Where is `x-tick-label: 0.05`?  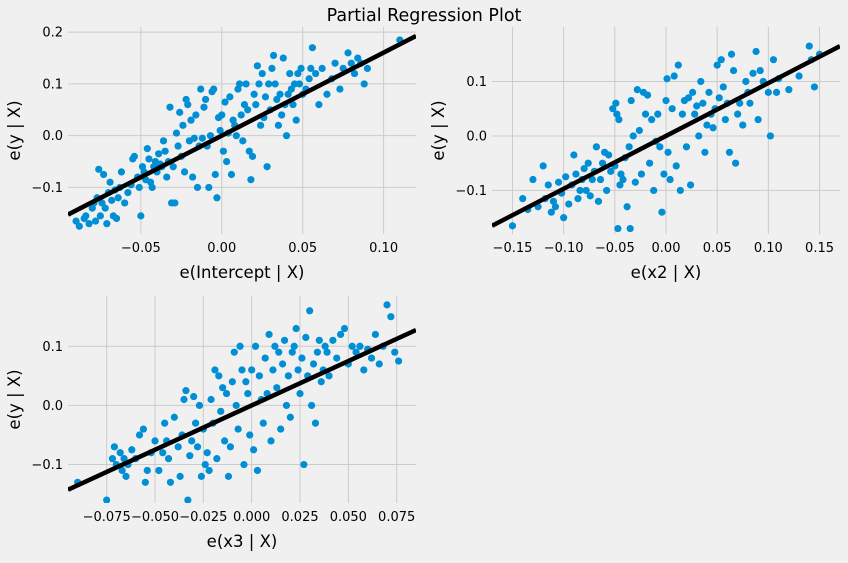 x-tick-label: 0.05 is located at coordinates (717, 248).